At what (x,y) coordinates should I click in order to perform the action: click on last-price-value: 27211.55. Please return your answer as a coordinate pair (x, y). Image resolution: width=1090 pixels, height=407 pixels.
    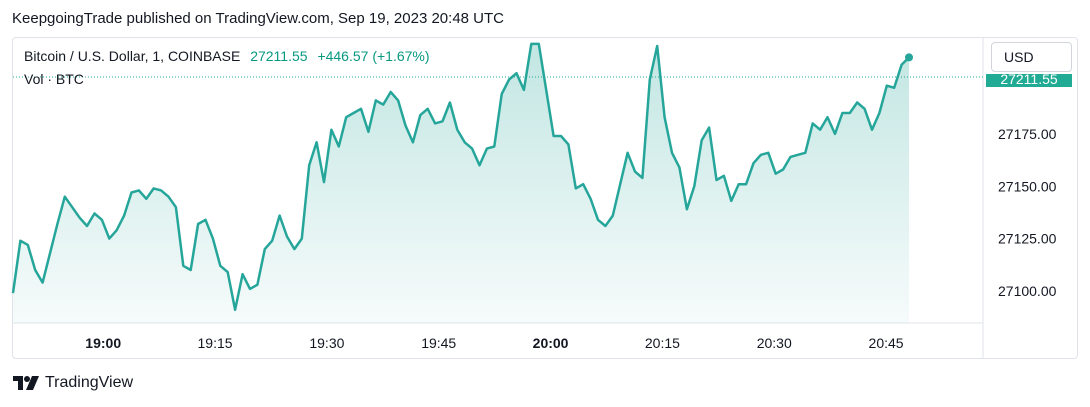
    Looking at the image, I should click on (1029, 80).